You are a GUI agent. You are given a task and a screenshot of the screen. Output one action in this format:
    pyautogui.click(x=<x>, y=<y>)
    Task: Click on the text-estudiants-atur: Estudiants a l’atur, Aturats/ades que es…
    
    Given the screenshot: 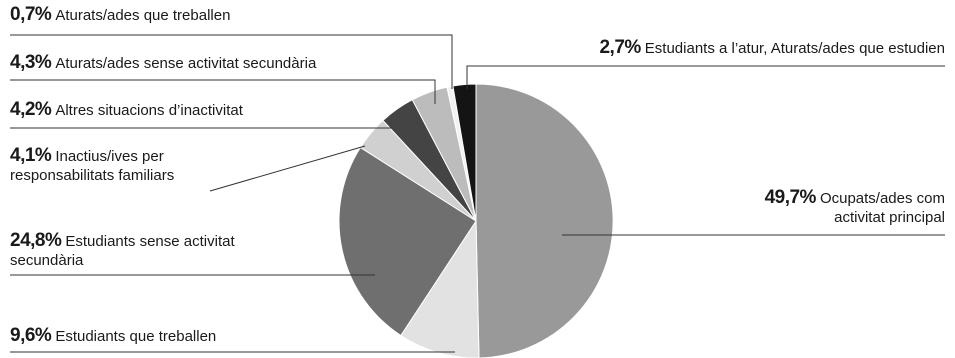 What is the action you would take?
    pyautogui.click(x=794, y=48)
    